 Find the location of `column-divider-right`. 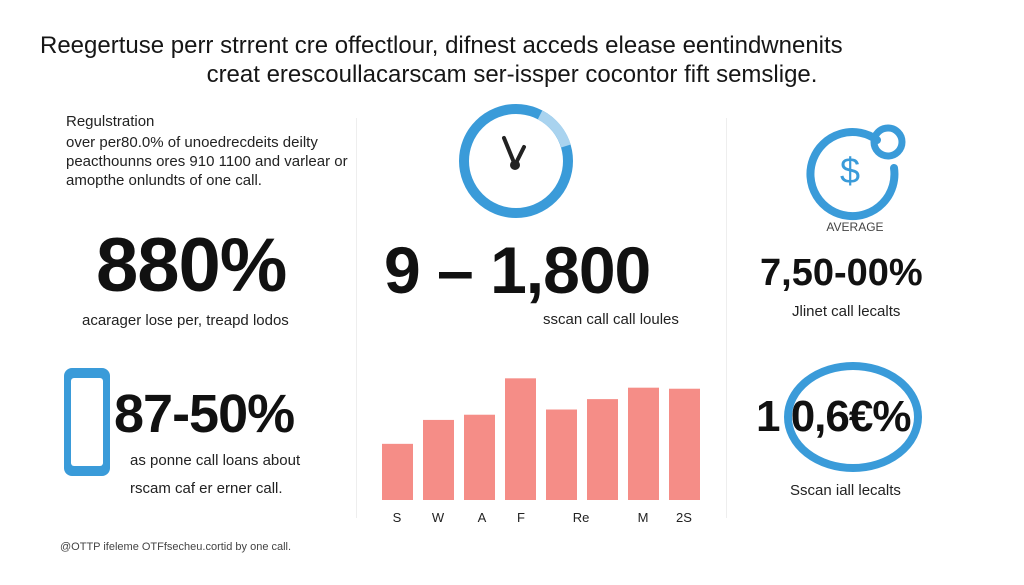

column-divider-right is located at coordinates (726, 318).